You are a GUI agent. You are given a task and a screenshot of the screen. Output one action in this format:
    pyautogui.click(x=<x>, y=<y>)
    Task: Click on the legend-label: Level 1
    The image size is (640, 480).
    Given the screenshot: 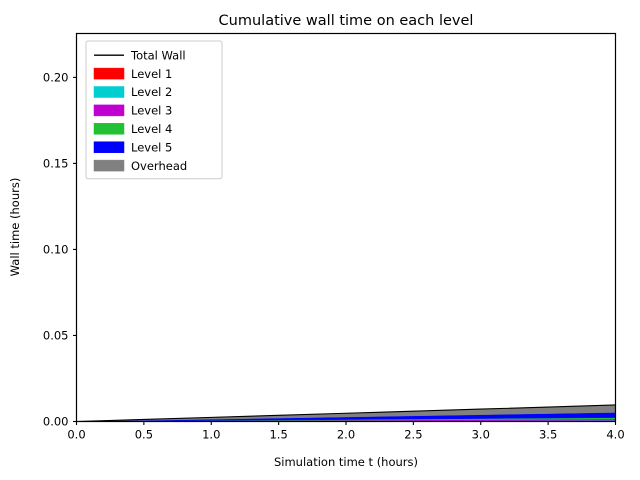 What is the action you would take?
    pyautogui.click(x=151, y=74)
    